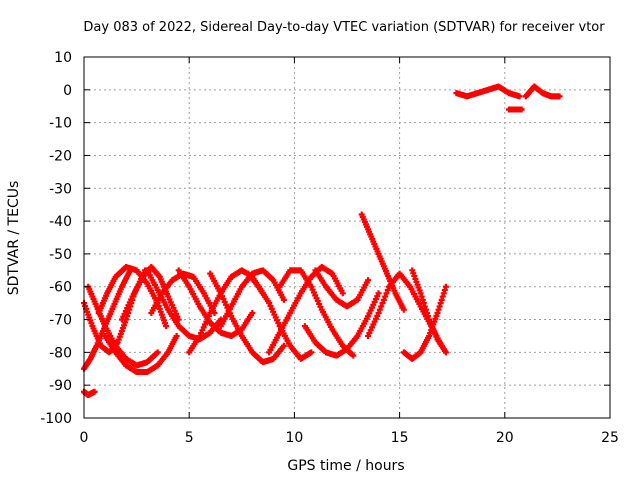  I want to click on series-arc-u, so click(429, 311).